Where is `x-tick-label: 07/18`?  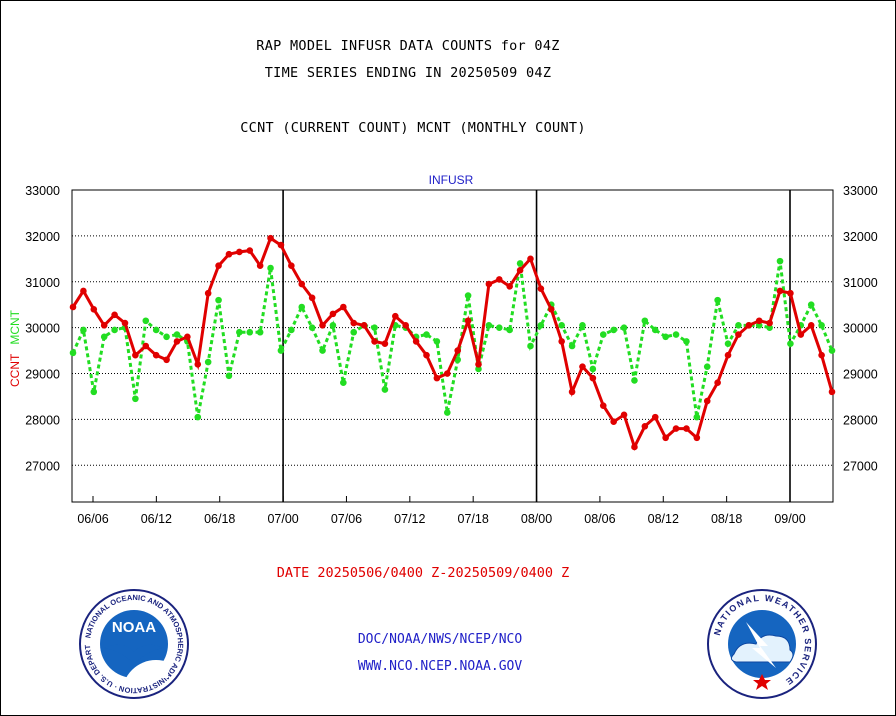 x-tick-label: 07/18 is located at coordinates (473, 519).